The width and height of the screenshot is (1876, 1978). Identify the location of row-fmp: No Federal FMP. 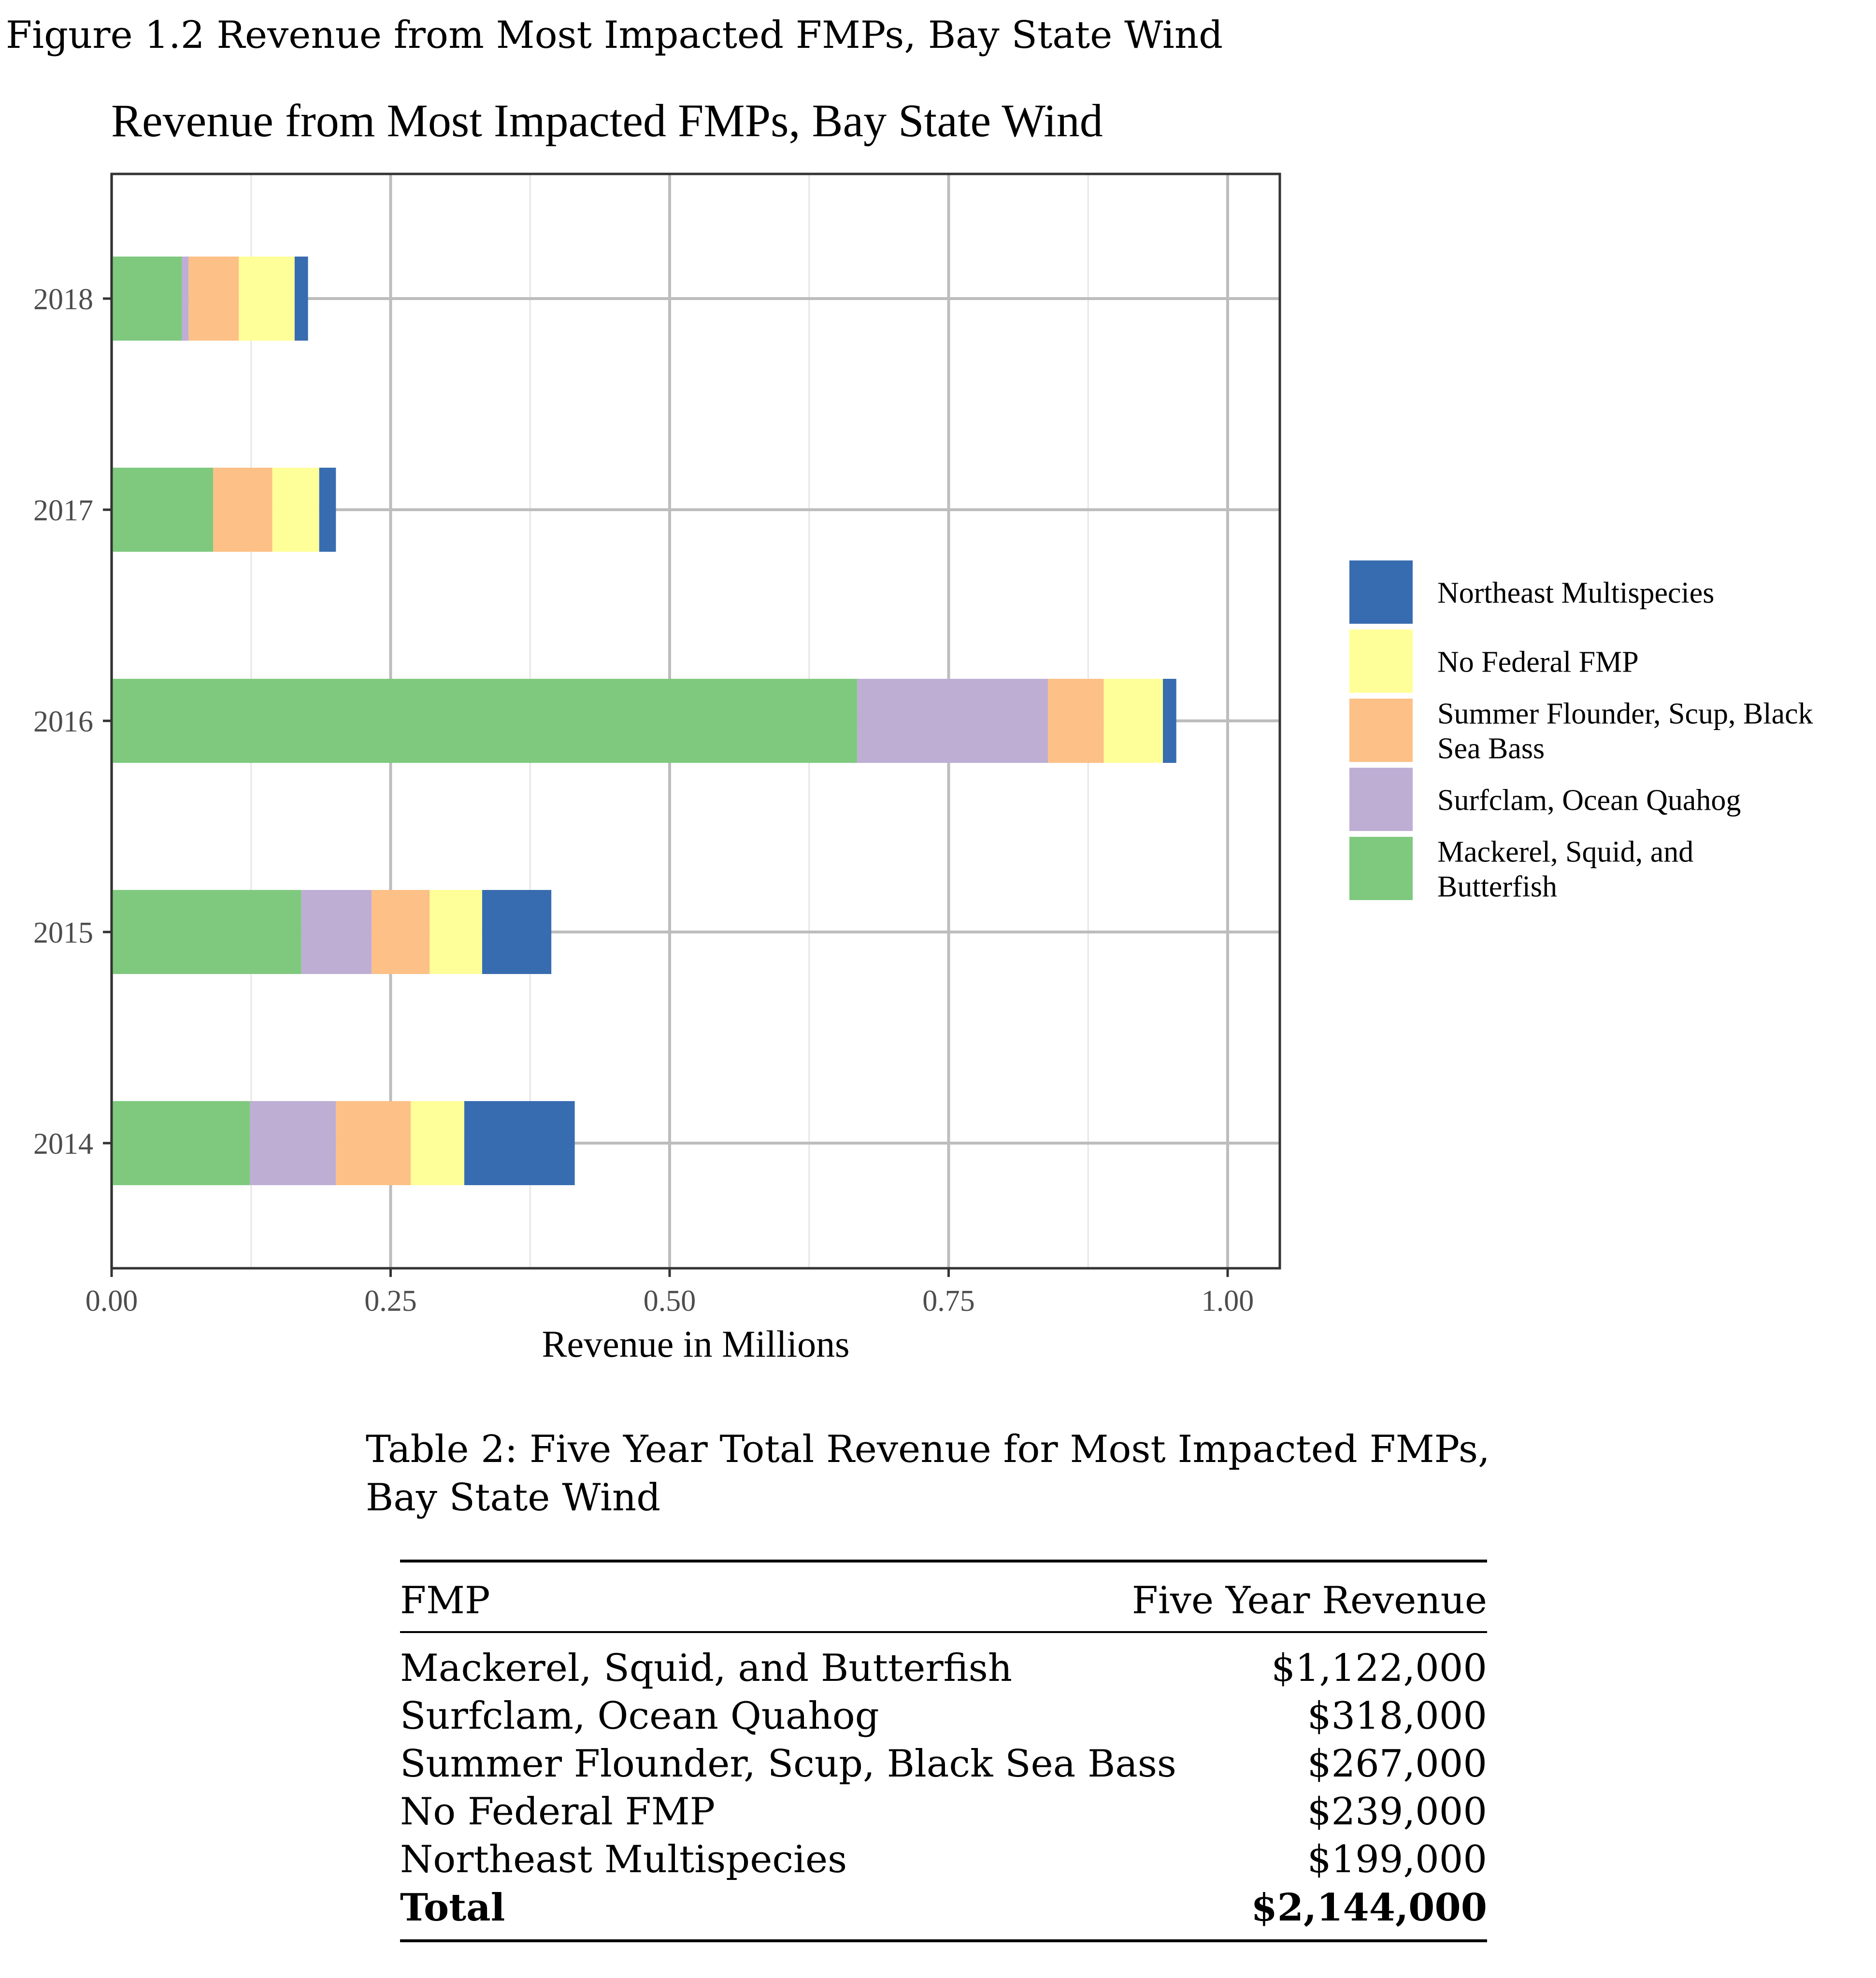
(558, 1812).